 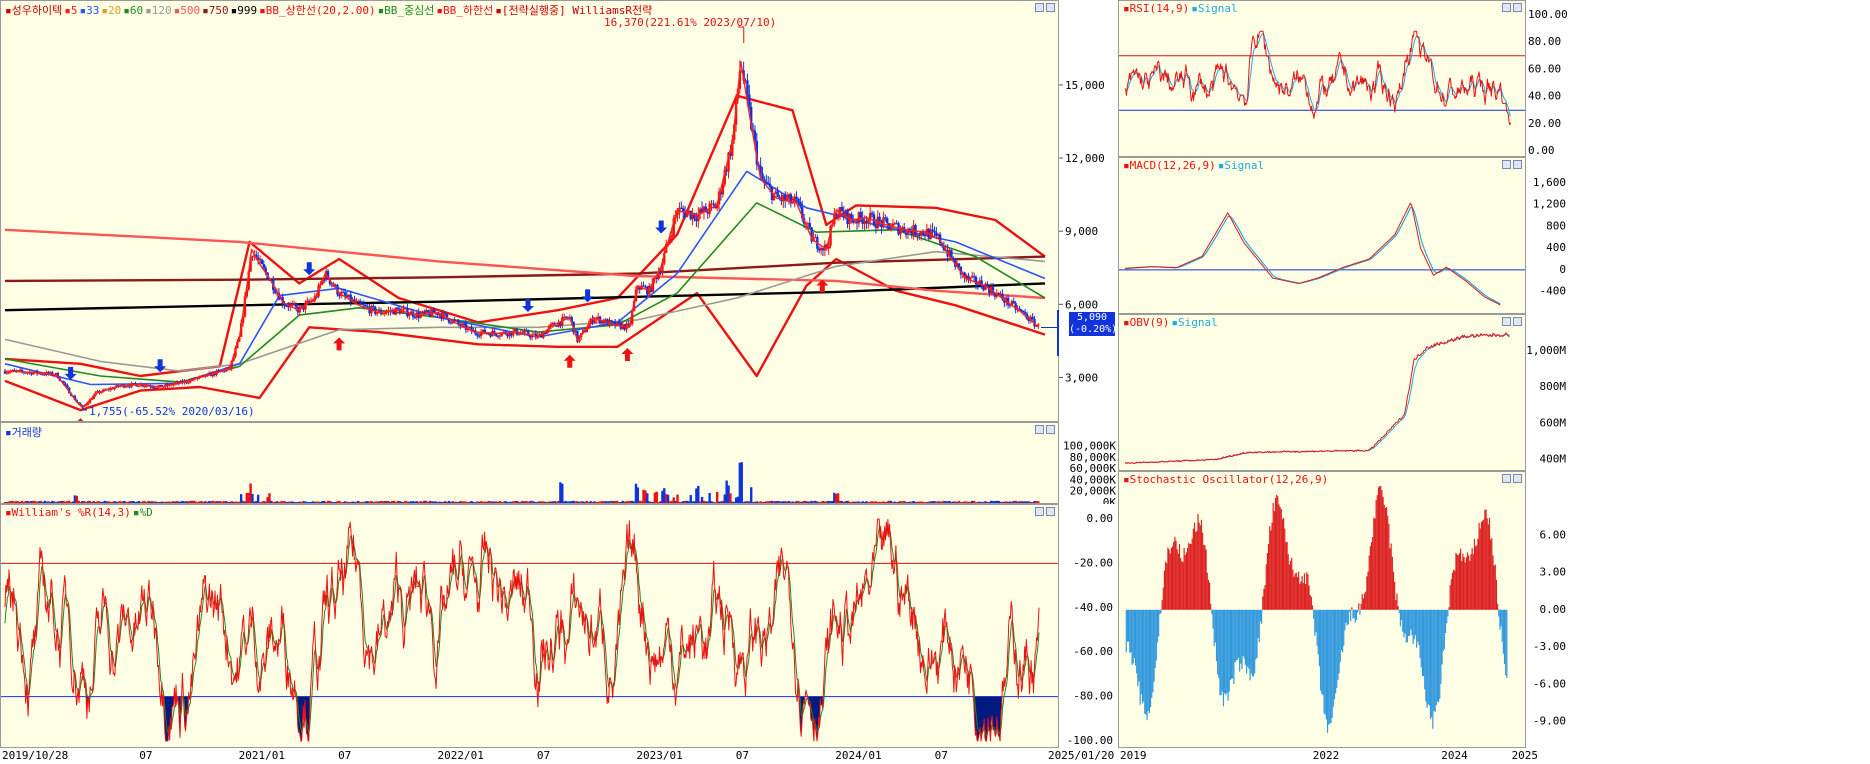 What do you see at coordinates (244, 10) in the screenshot?
I see `legend-item: ▪999` at bounding box center [244, 10].